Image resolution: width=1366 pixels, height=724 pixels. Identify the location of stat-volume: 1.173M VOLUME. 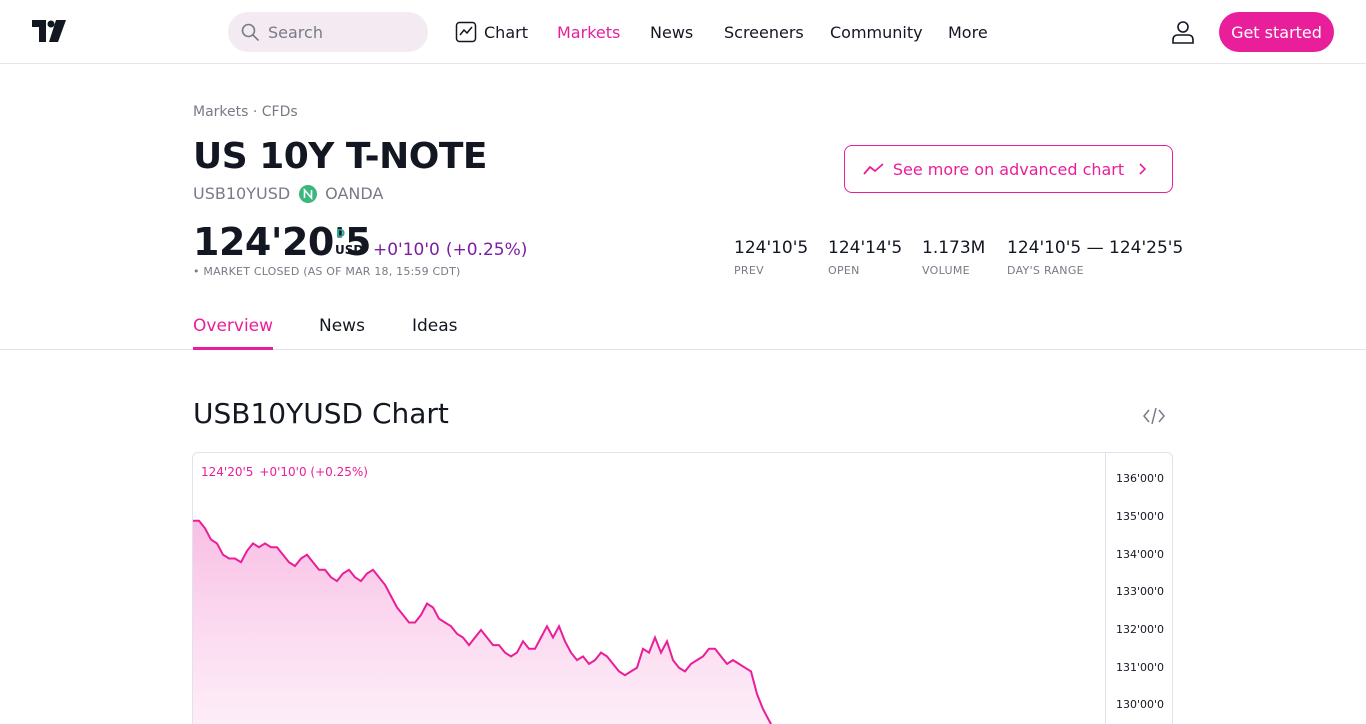
(953, 257).